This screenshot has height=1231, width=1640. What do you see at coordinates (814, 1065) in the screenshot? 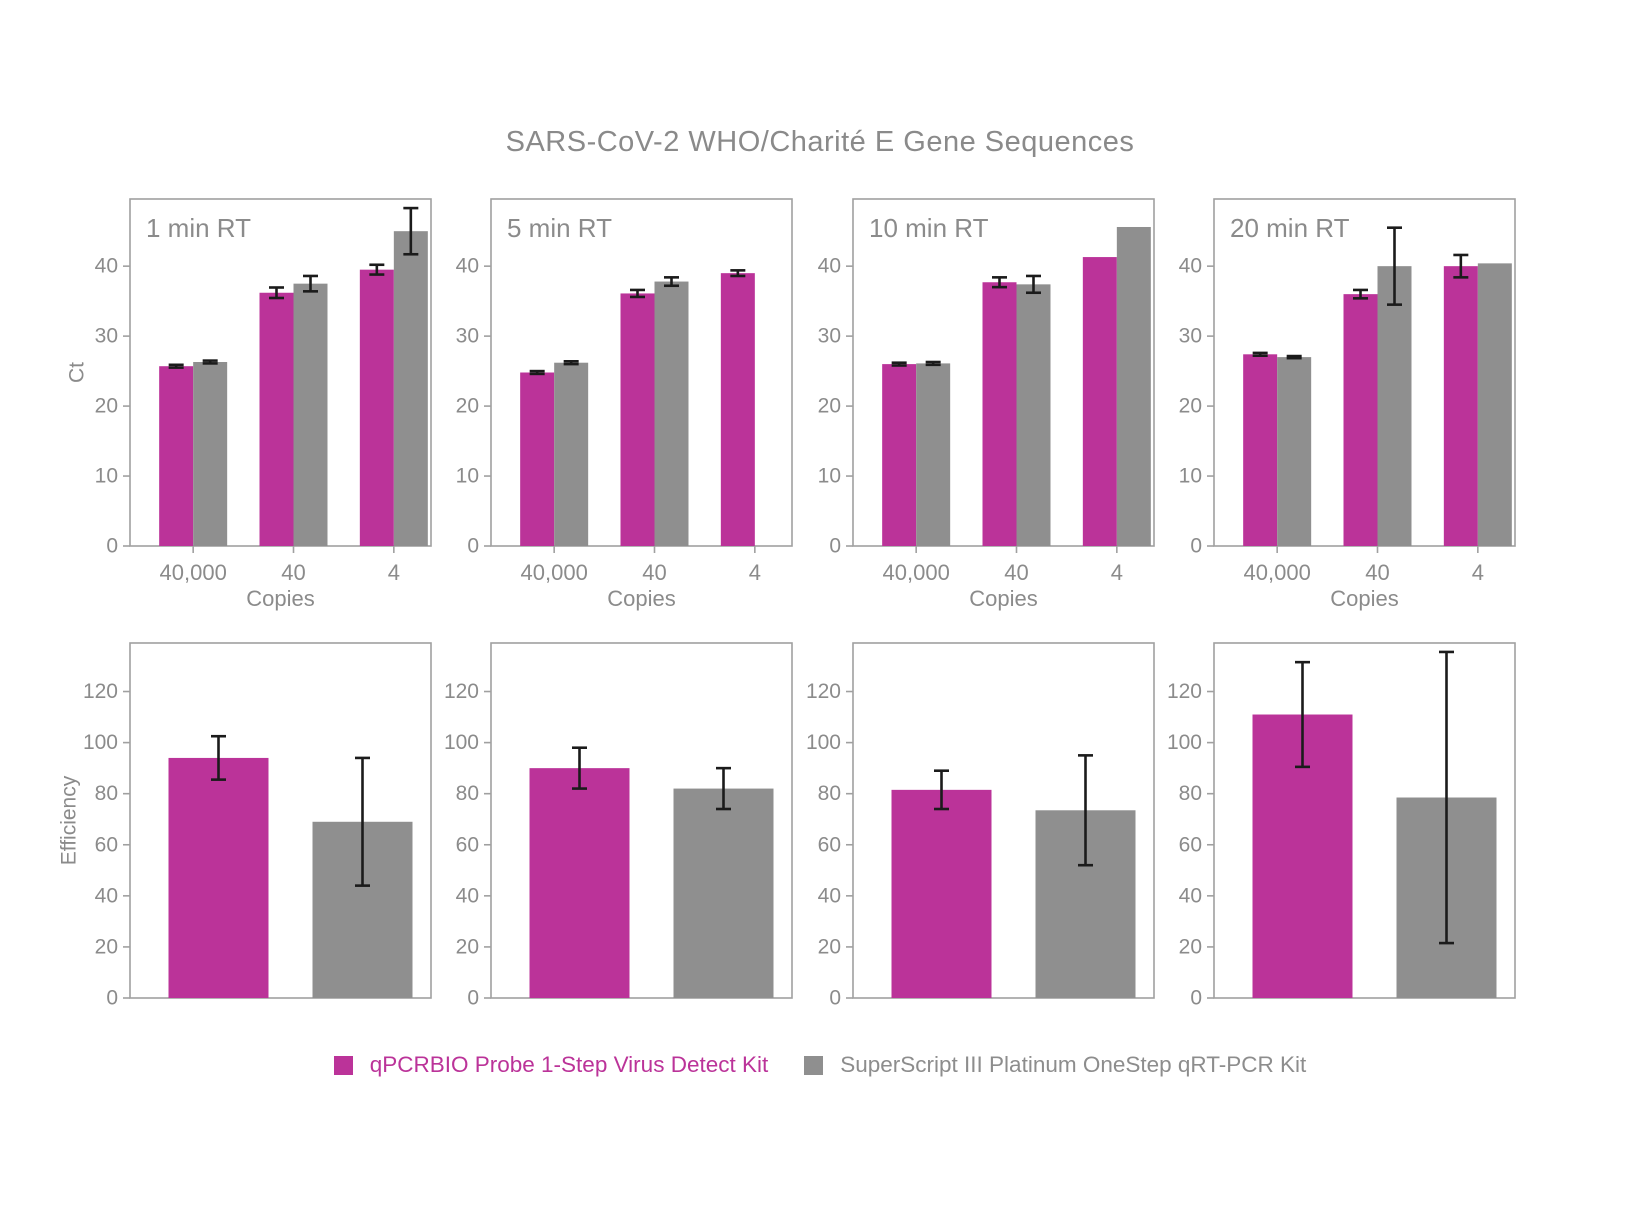
I see `legend-swatch-superscript` at bounding box center [814, 1065].